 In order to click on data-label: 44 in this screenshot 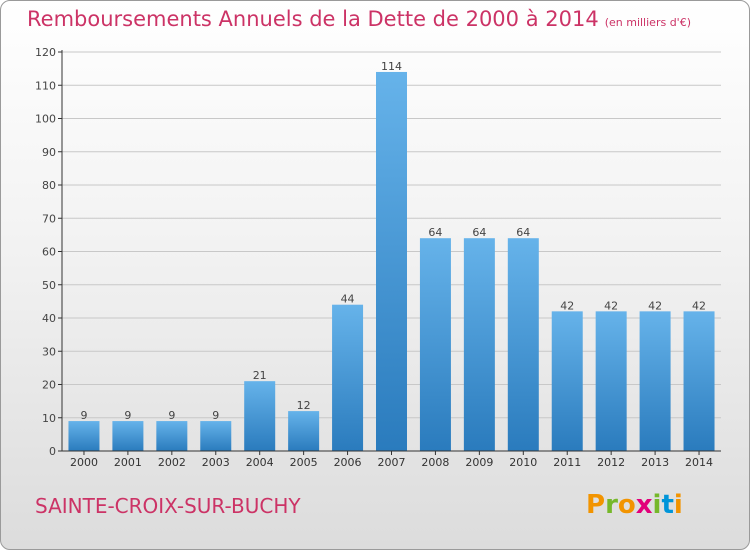, I will do `click(348, 299)`.